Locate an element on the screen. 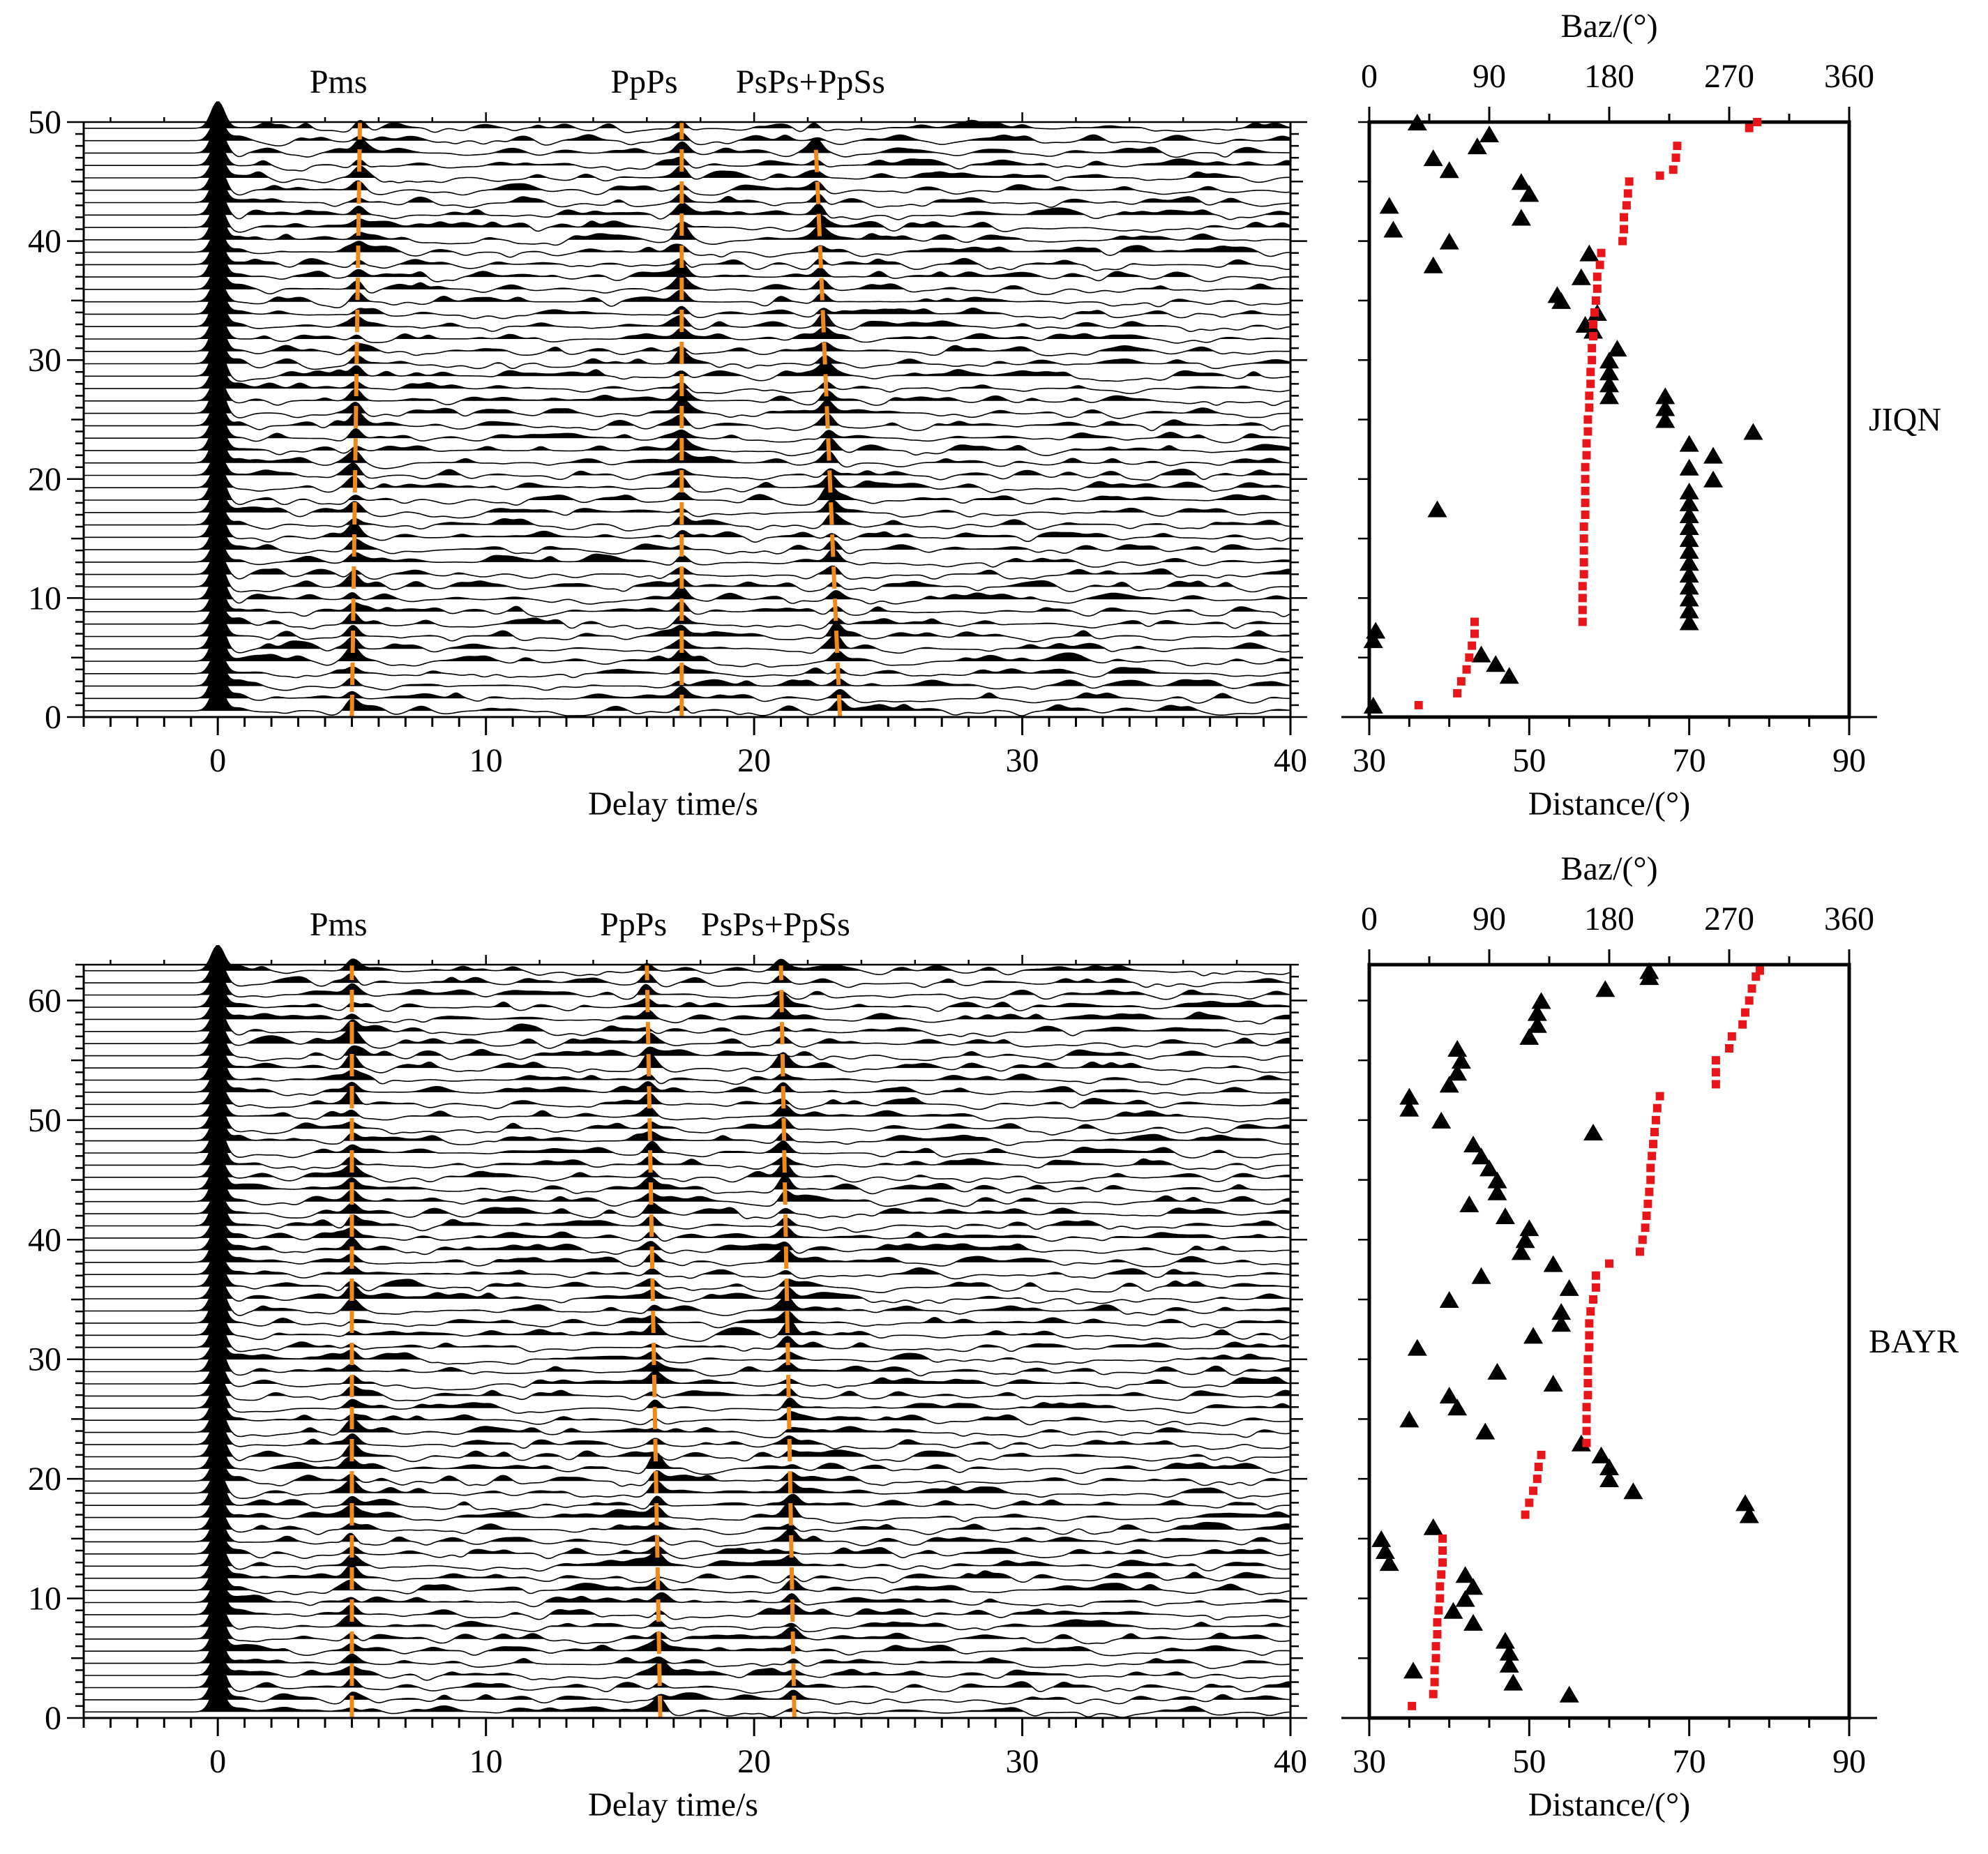 The width and height of the screenshot is (1988, 1854). x-axis-label: Distance/(°) is located at coordinates (1609, 803).